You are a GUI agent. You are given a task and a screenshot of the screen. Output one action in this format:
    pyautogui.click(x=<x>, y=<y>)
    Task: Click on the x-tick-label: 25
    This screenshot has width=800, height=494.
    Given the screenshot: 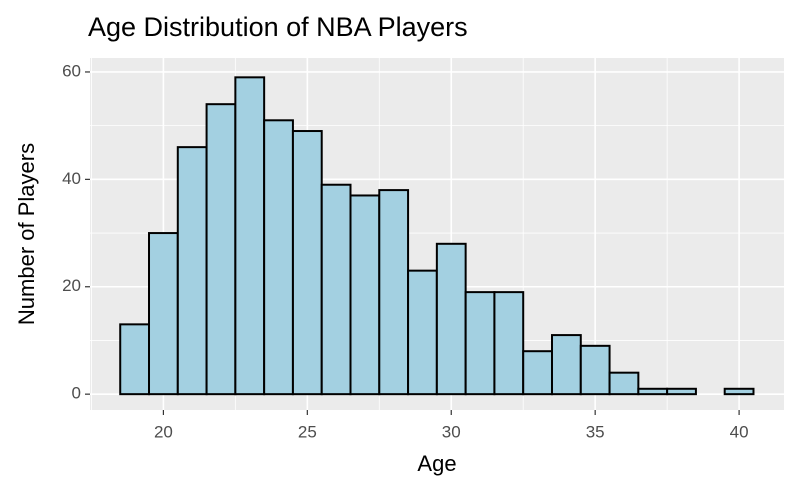 What is the action you would take?
    pyautogui.click(x=307, y=431)
    